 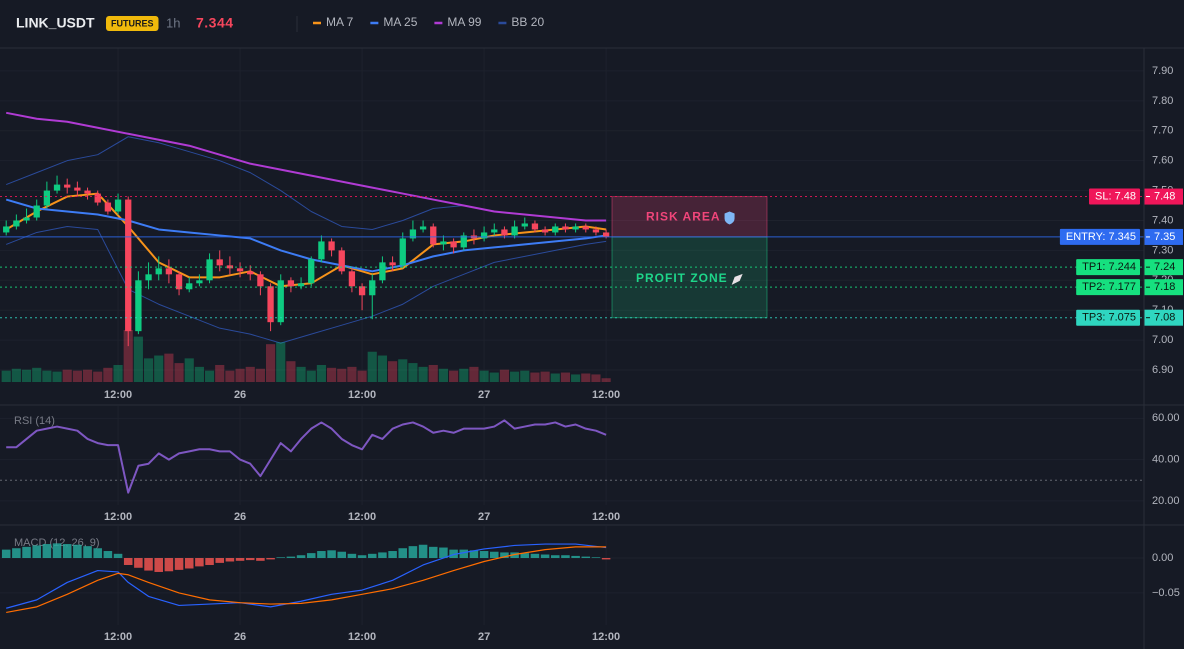 What do you see at coordinates (173, 22) in the screenshot?
I see `interval: 1h` at bounding box center [173, 22].